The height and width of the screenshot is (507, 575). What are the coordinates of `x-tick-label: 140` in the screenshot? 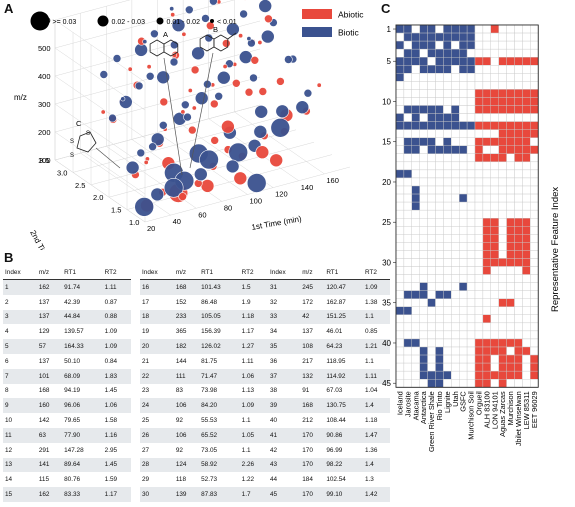 It's located at (307, 187).